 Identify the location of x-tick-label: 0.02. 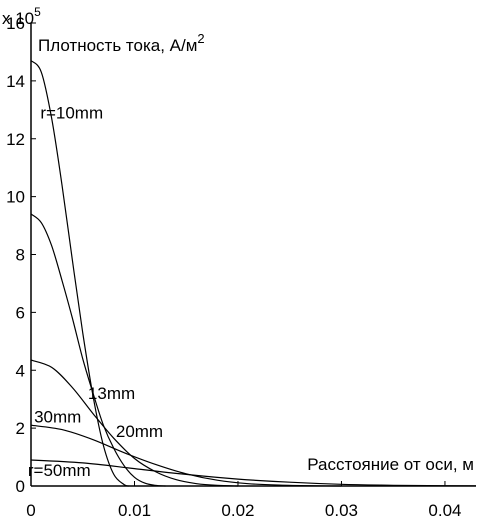
(237, 510).